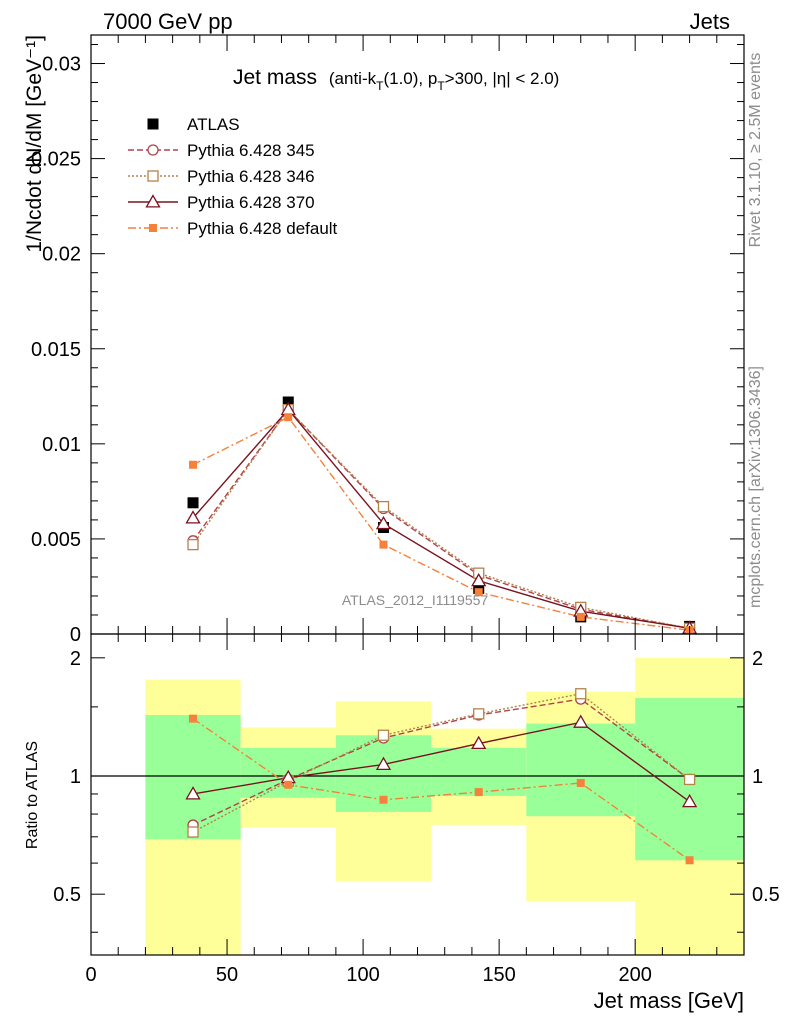 This screenshot has width=786, height=1024. I want to click on legend-label-1: Pythia 6.428 345, so click(251, 150).